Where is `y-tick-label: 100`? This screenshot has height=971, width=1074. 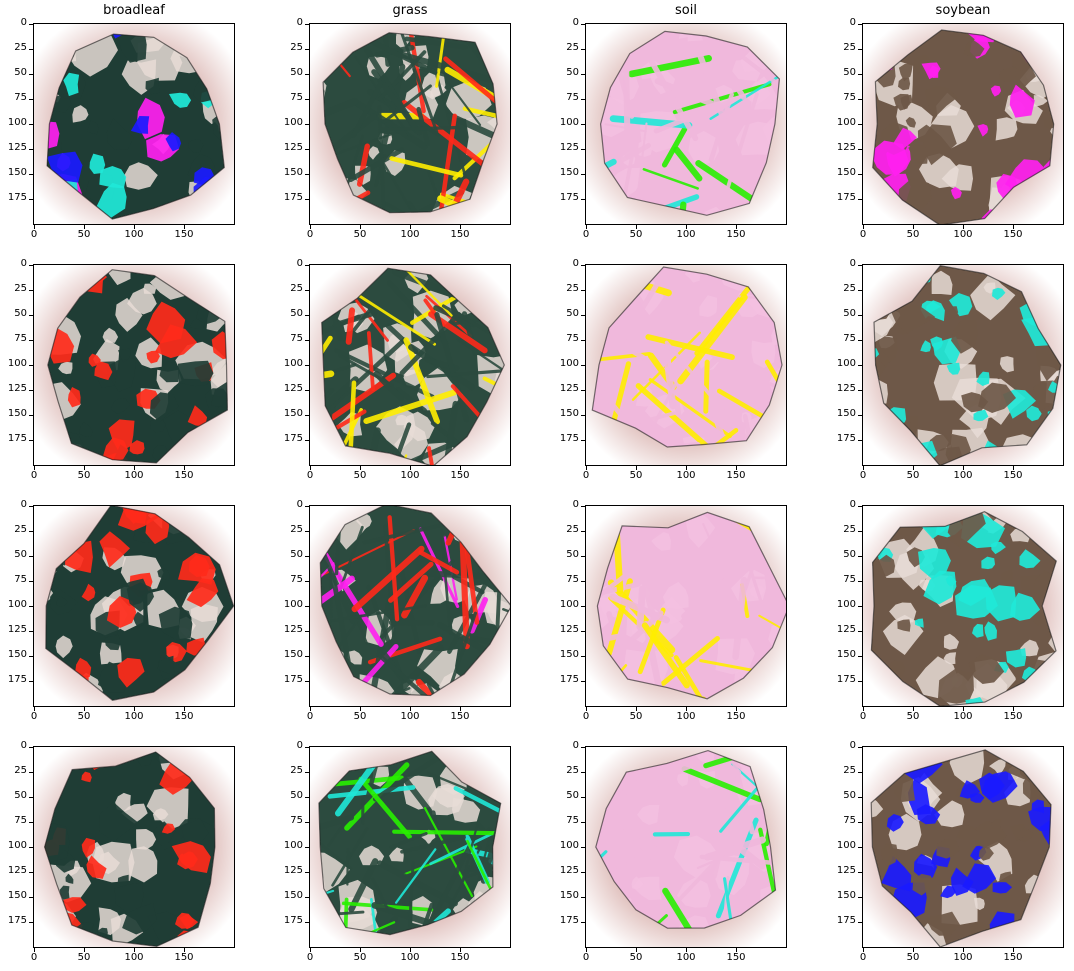
y-tick-label: 100 is located at coordinates (569, 845).